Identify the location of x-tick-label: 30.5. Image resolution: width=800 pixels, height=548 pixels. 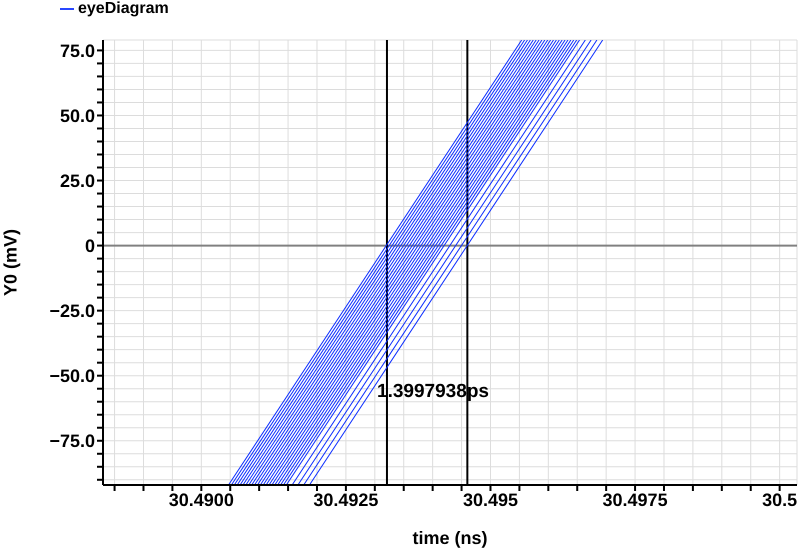
(780, 500).